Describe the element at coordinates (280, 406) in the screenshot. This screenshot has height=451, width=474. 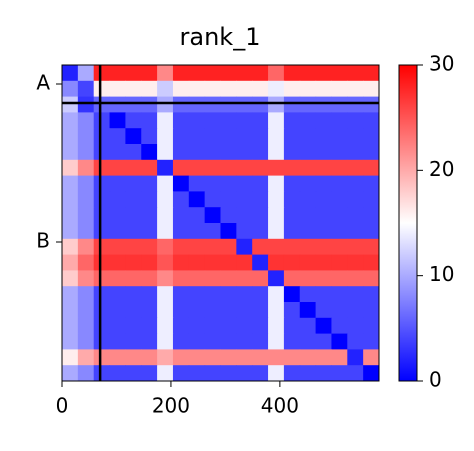
I see `x-tick-label: 400` at that location.